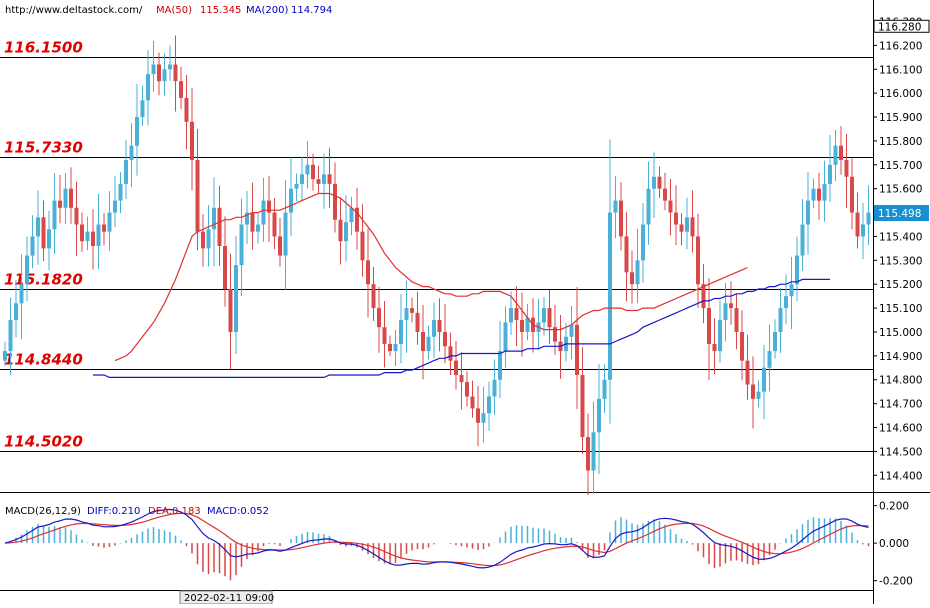 This screenshot has width=930, height=608. What do you see at coordinates (899, 27) in the screenshot?
I see `top-marker-label: 116.280` at bounding box center [899, 27].